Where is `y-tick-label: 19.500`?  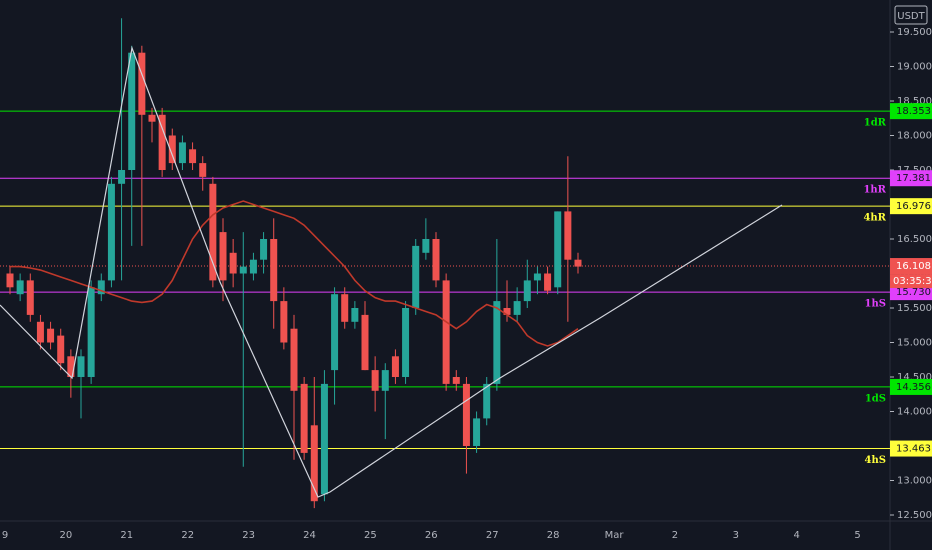 y-tick-label: 19.500 is located at coordinates (914, 32).